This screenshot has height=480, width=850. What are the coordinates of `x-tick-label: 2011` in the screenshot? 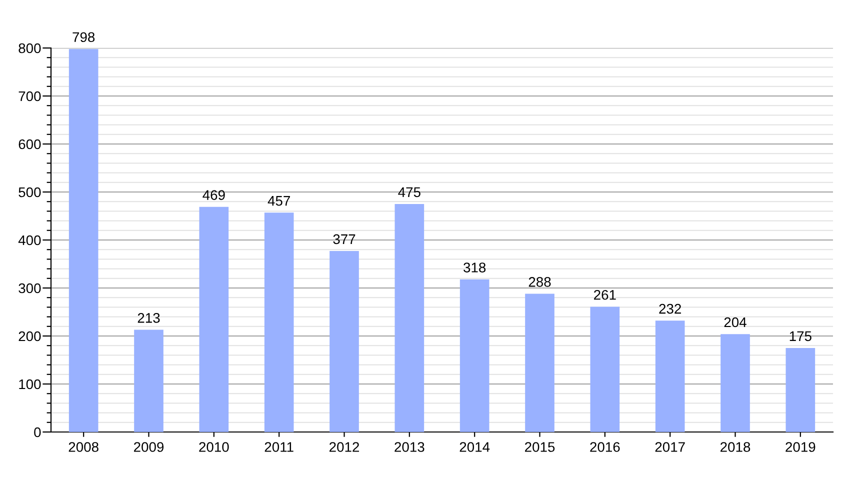 It's located at (279, 447).